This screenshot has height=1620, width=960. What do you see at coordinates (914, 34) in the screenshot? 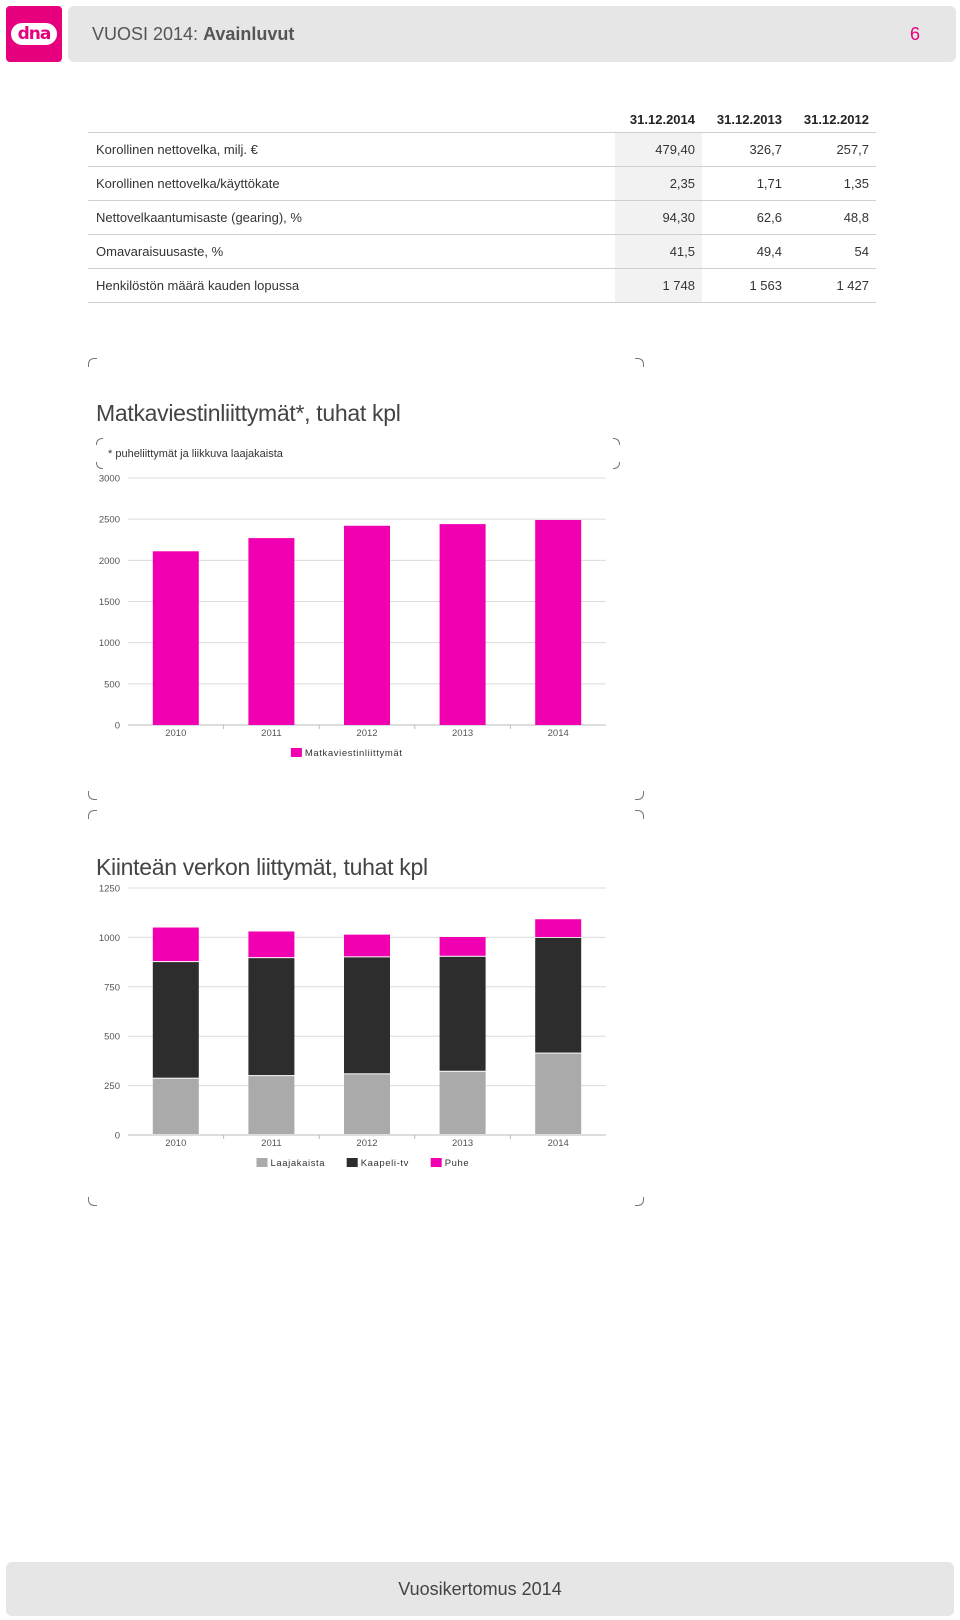
I see `page-number: 6` at bounding box center [914, 34].